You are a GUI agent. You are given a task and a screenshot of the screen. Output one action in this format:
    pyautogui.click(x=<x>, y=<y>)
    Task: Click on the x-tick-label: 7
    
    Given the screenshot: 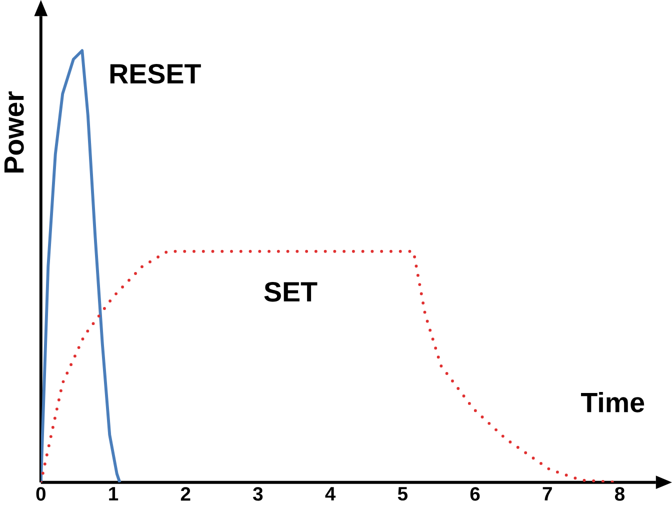 What is the action you would take?
    pyautogui.click(x=547, y=493)
    